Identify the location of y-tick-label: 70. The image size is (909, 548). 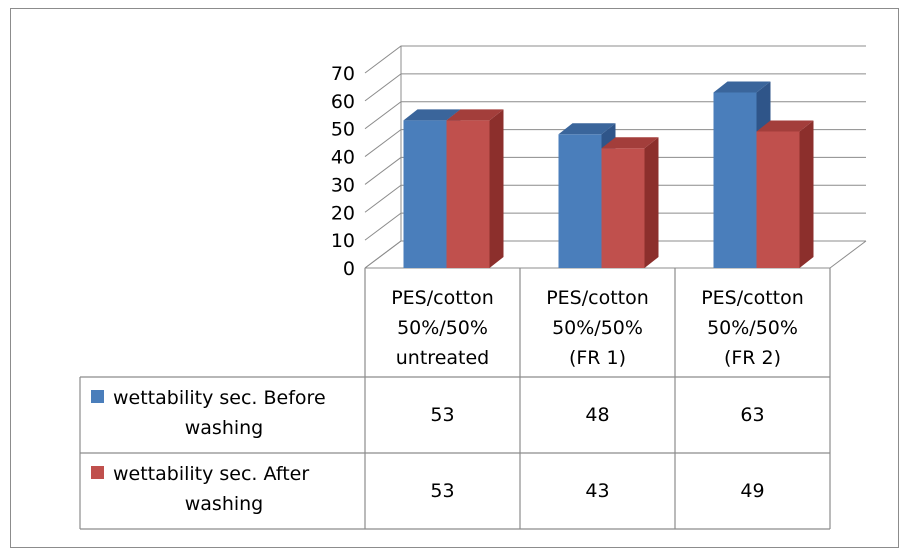
(343, 74).